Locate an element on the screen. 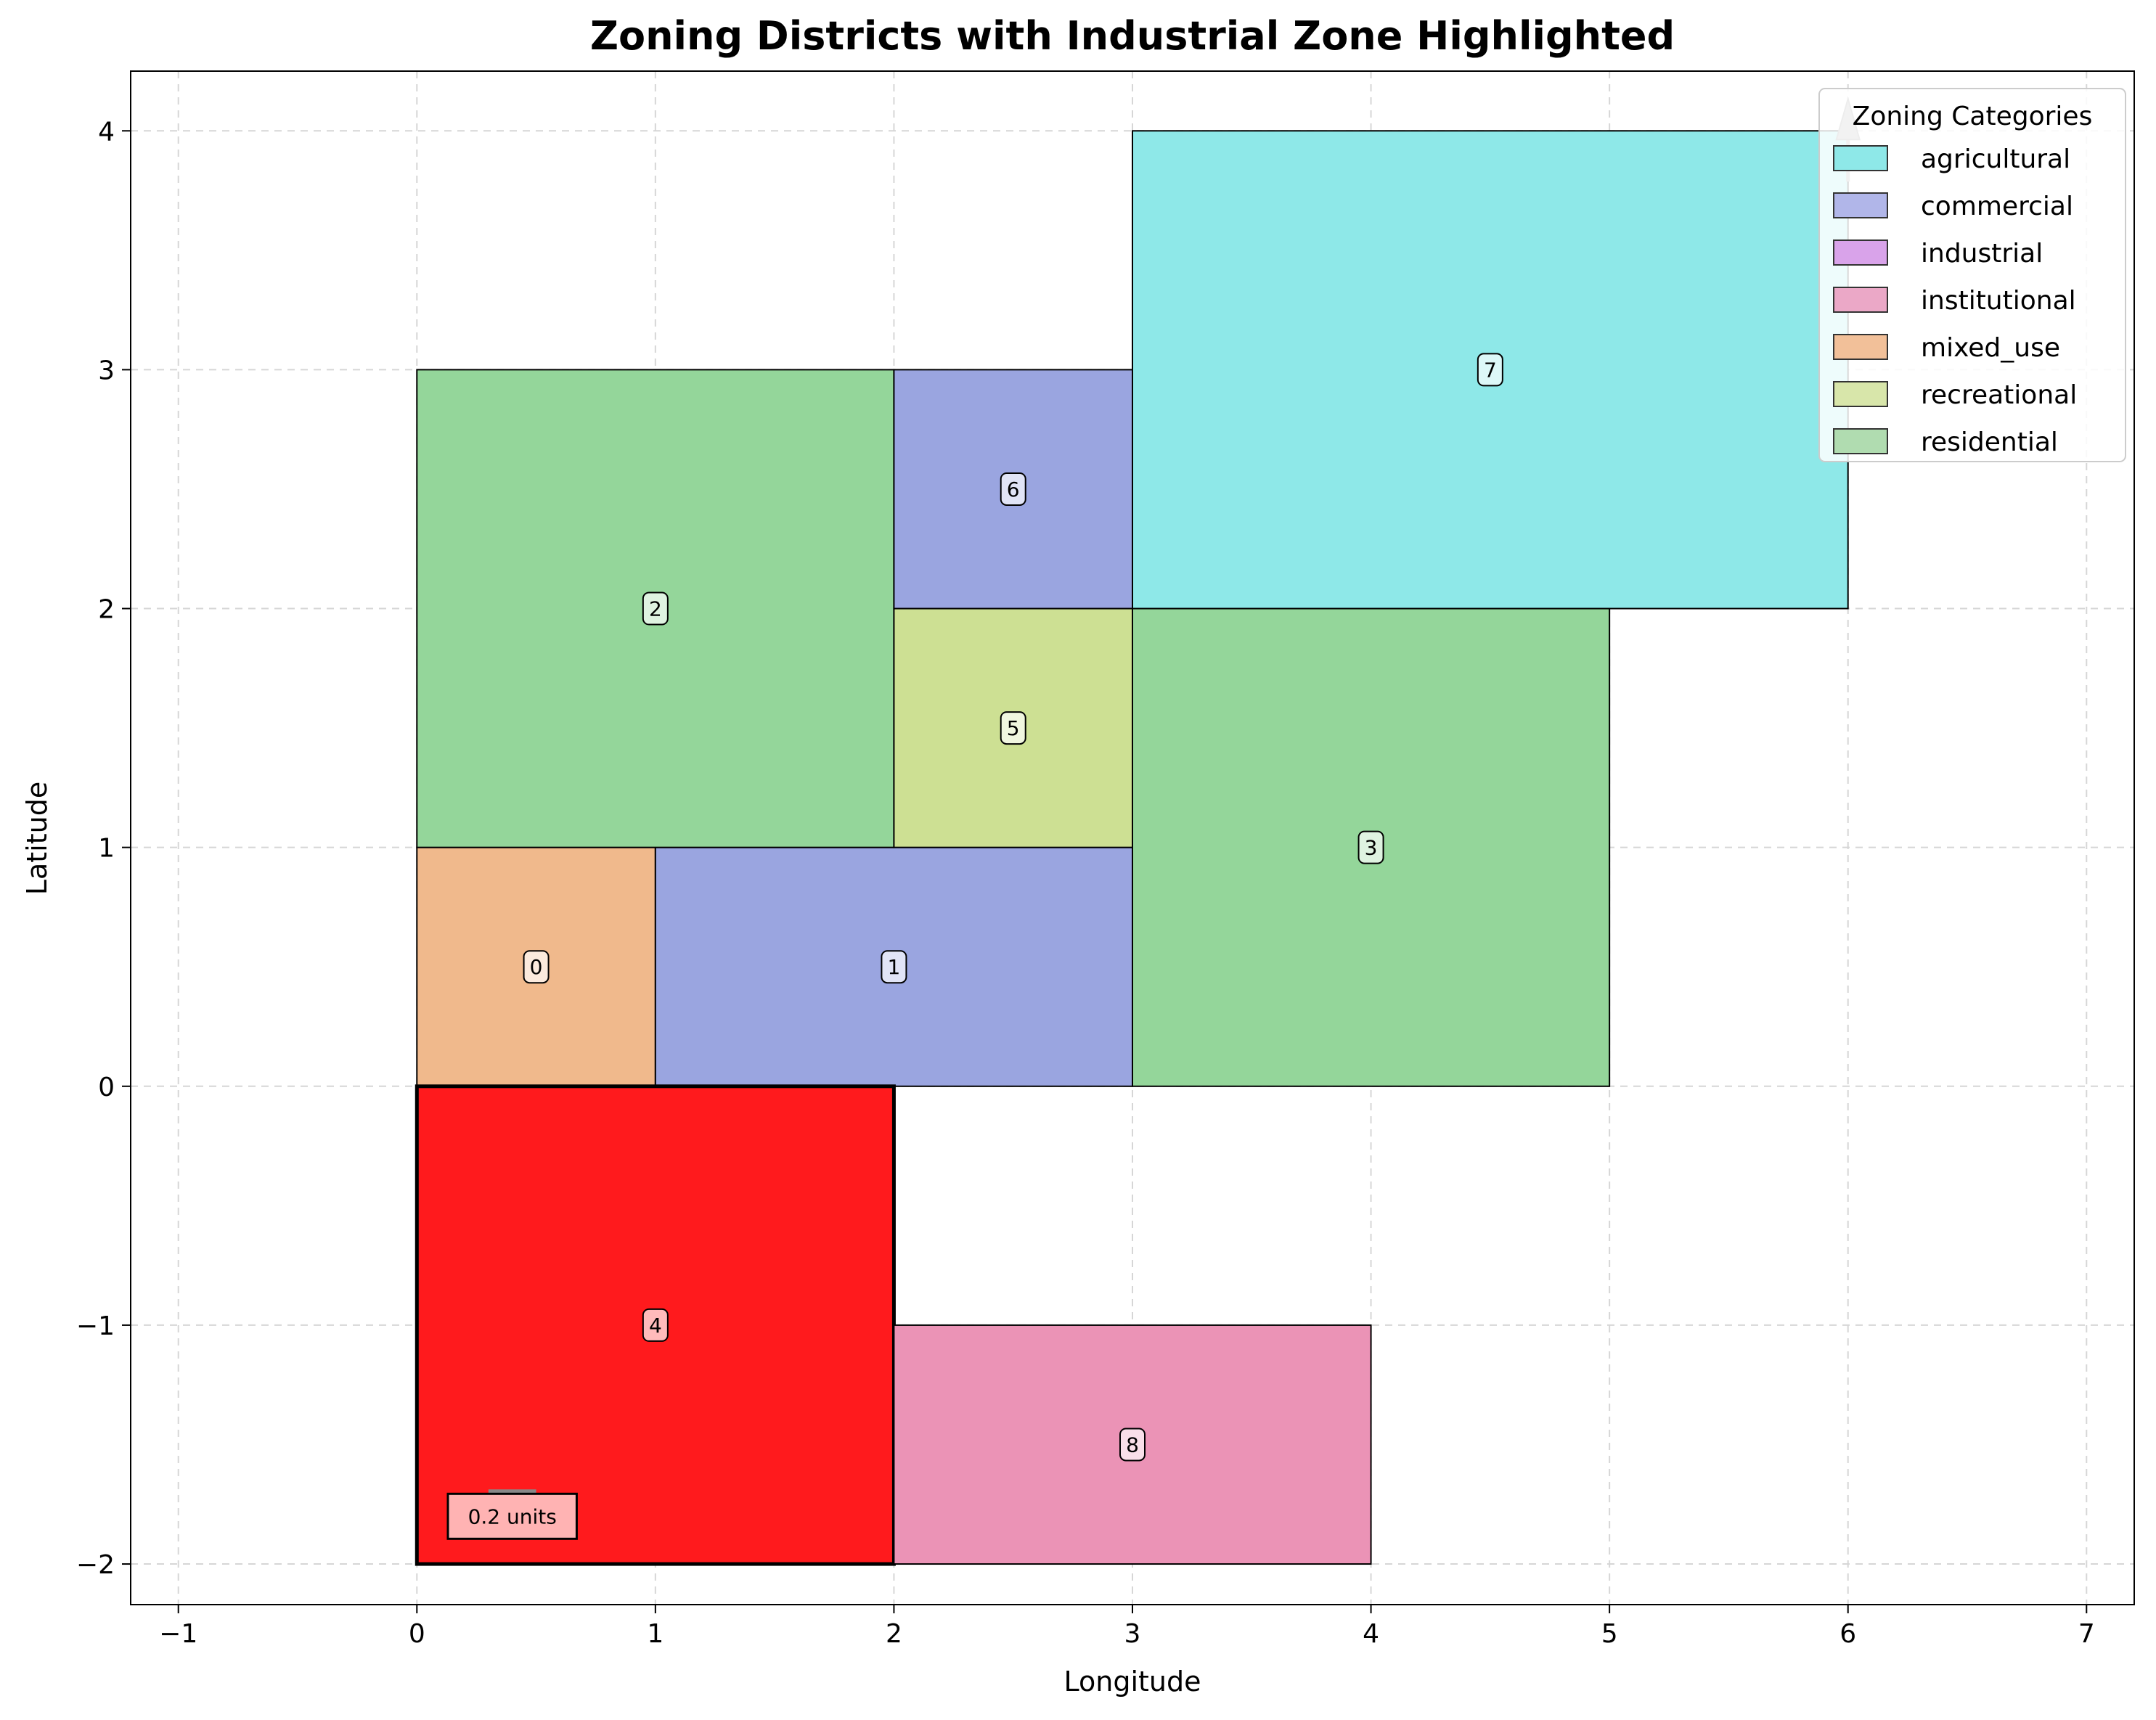 This screenshot has height=1720, width=2156. district-0-label-box is located at coordinates (537, 967).